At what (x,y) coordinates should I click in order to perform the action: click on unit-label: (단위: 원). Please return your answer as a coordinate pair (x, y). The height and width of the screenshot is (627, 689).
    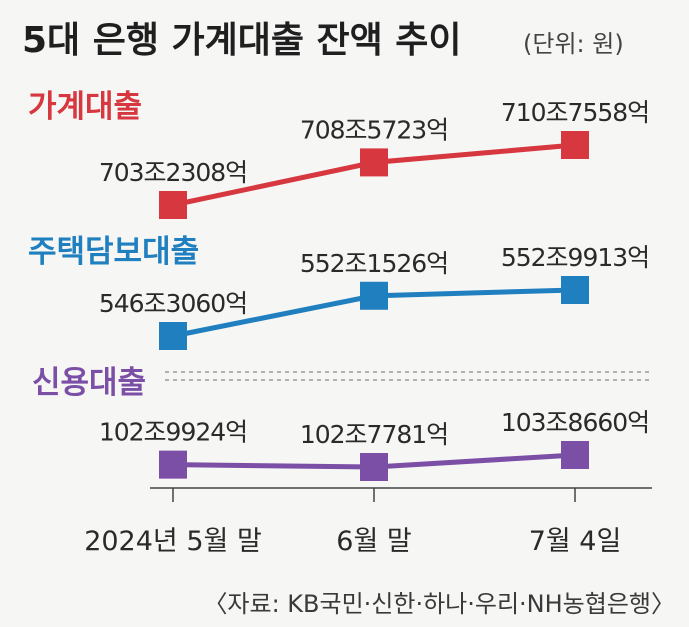
    Looking at the image, I should click on (573, 44).